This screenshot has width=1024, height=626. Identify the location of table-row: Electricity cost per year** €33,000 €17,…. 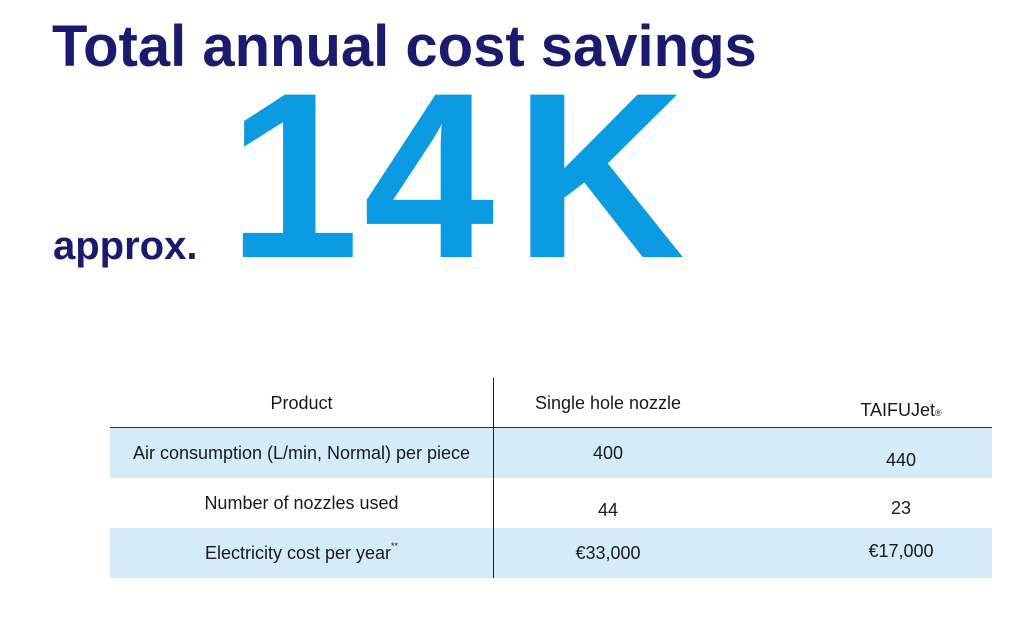
(551, 553).